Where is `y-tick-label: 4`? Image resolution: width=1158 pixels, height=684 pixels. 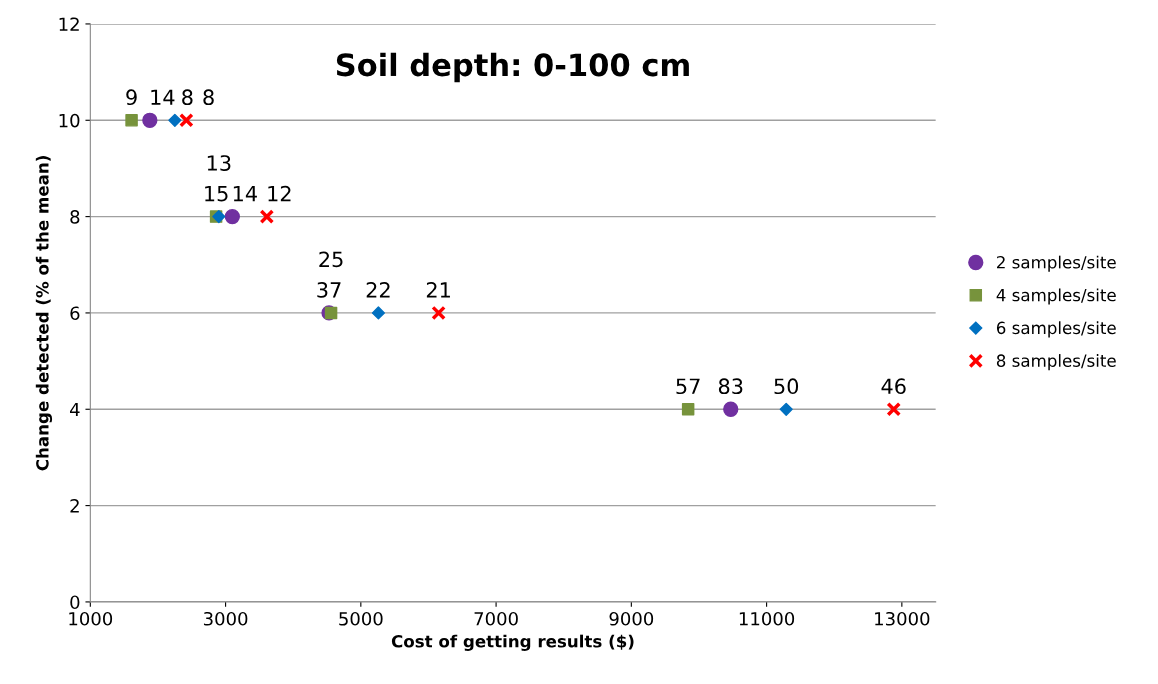
y-tick-label: 4 is located at coordinates (75, 409).